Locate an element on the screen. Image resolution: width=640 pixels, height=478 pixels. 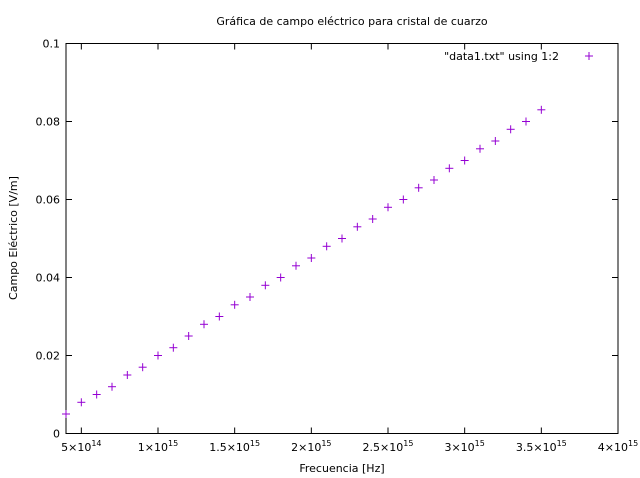
x-tick-label: 4×10¹⁵ is located at coordinates (618, 446).